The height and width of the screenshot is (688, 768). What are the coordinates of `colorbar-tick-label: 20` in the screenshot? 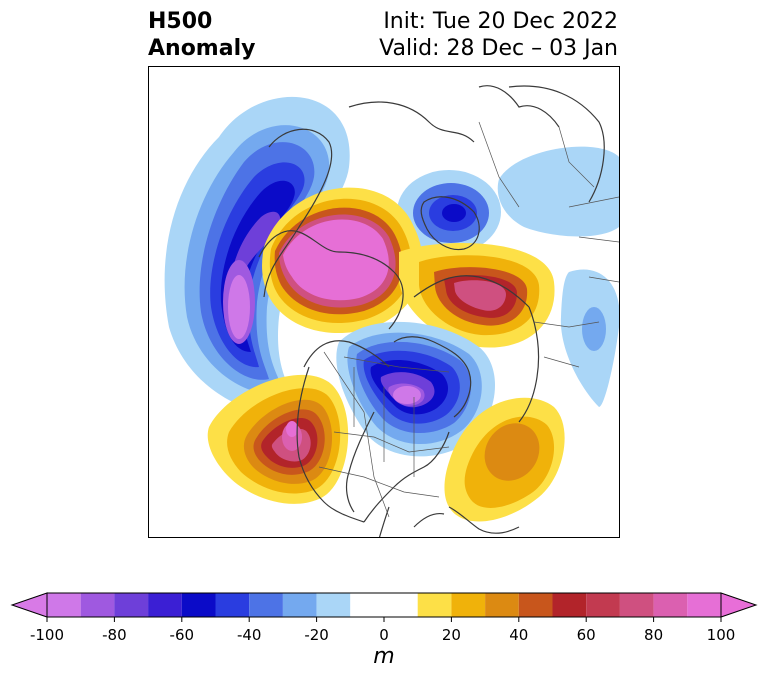 It's located at (451, 635).